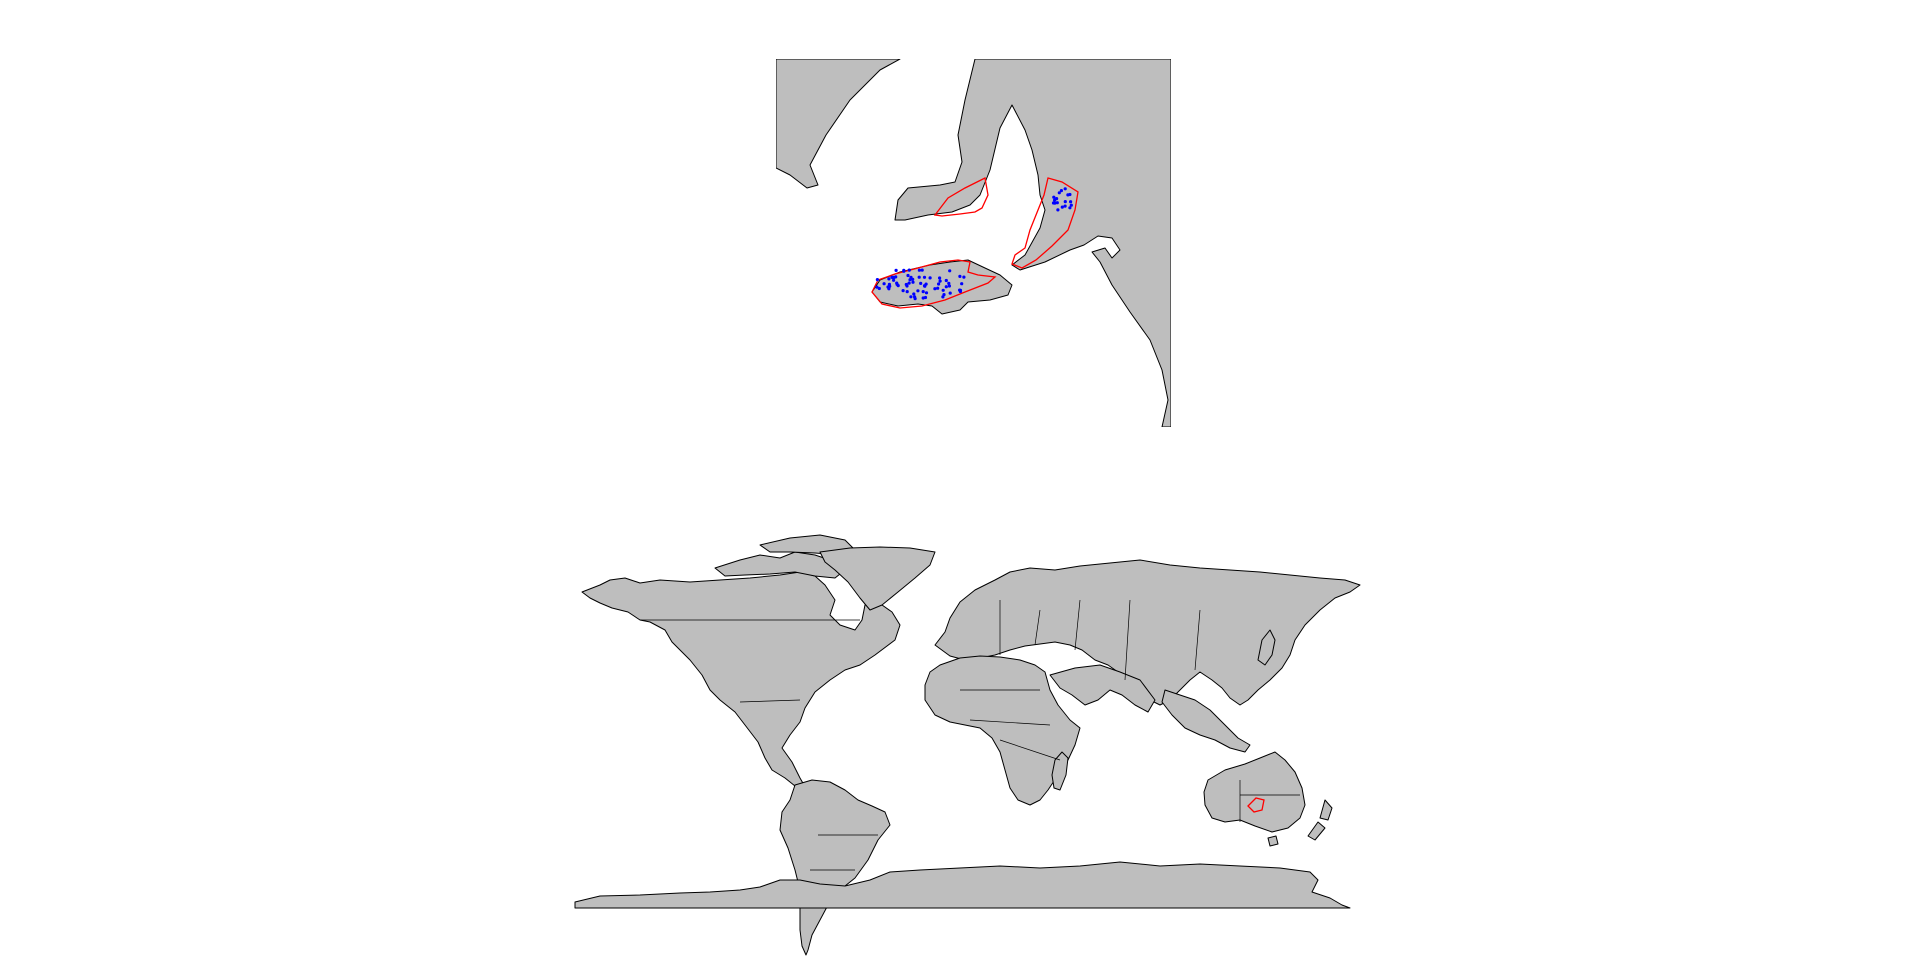  What do you see at coordinates (1102, 688) in the screenshot?
I see `land-south-asia` at bounding box center [1102, 688].